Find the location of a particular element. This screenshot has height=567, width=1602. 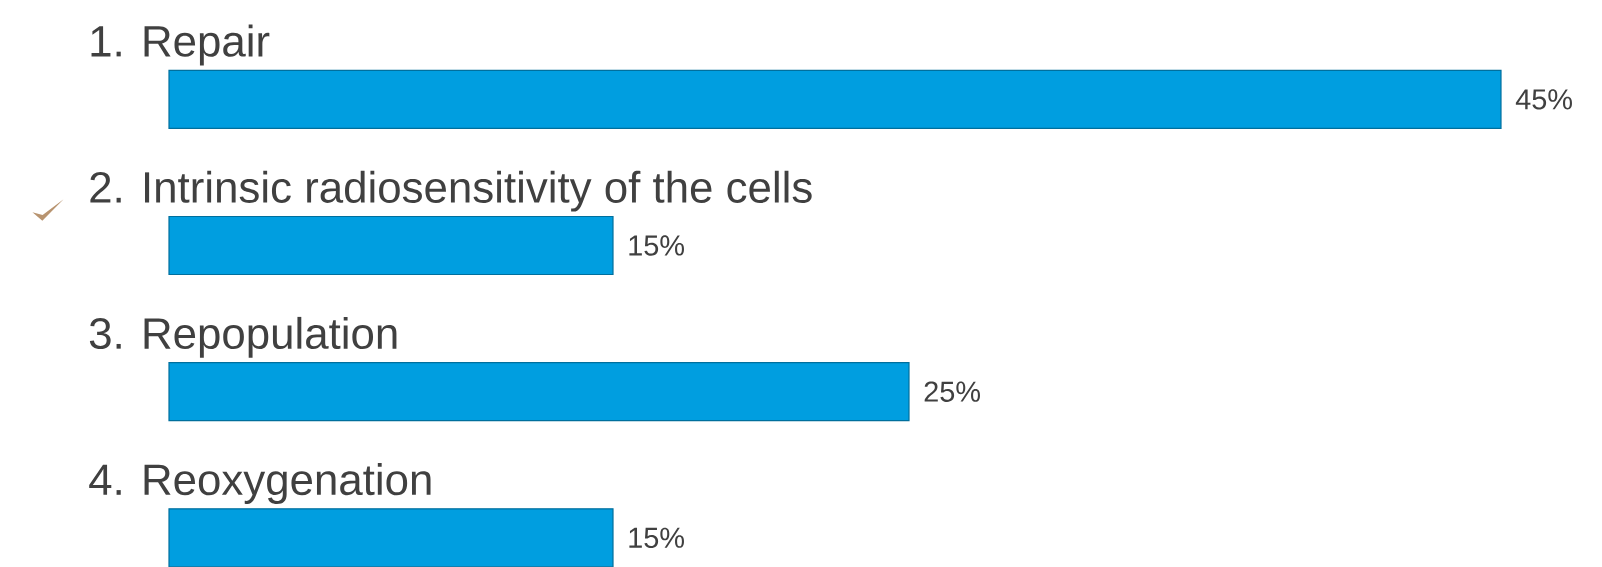

y-tick-label: 4. Reoxygenation is located at coordinates (260, 483).